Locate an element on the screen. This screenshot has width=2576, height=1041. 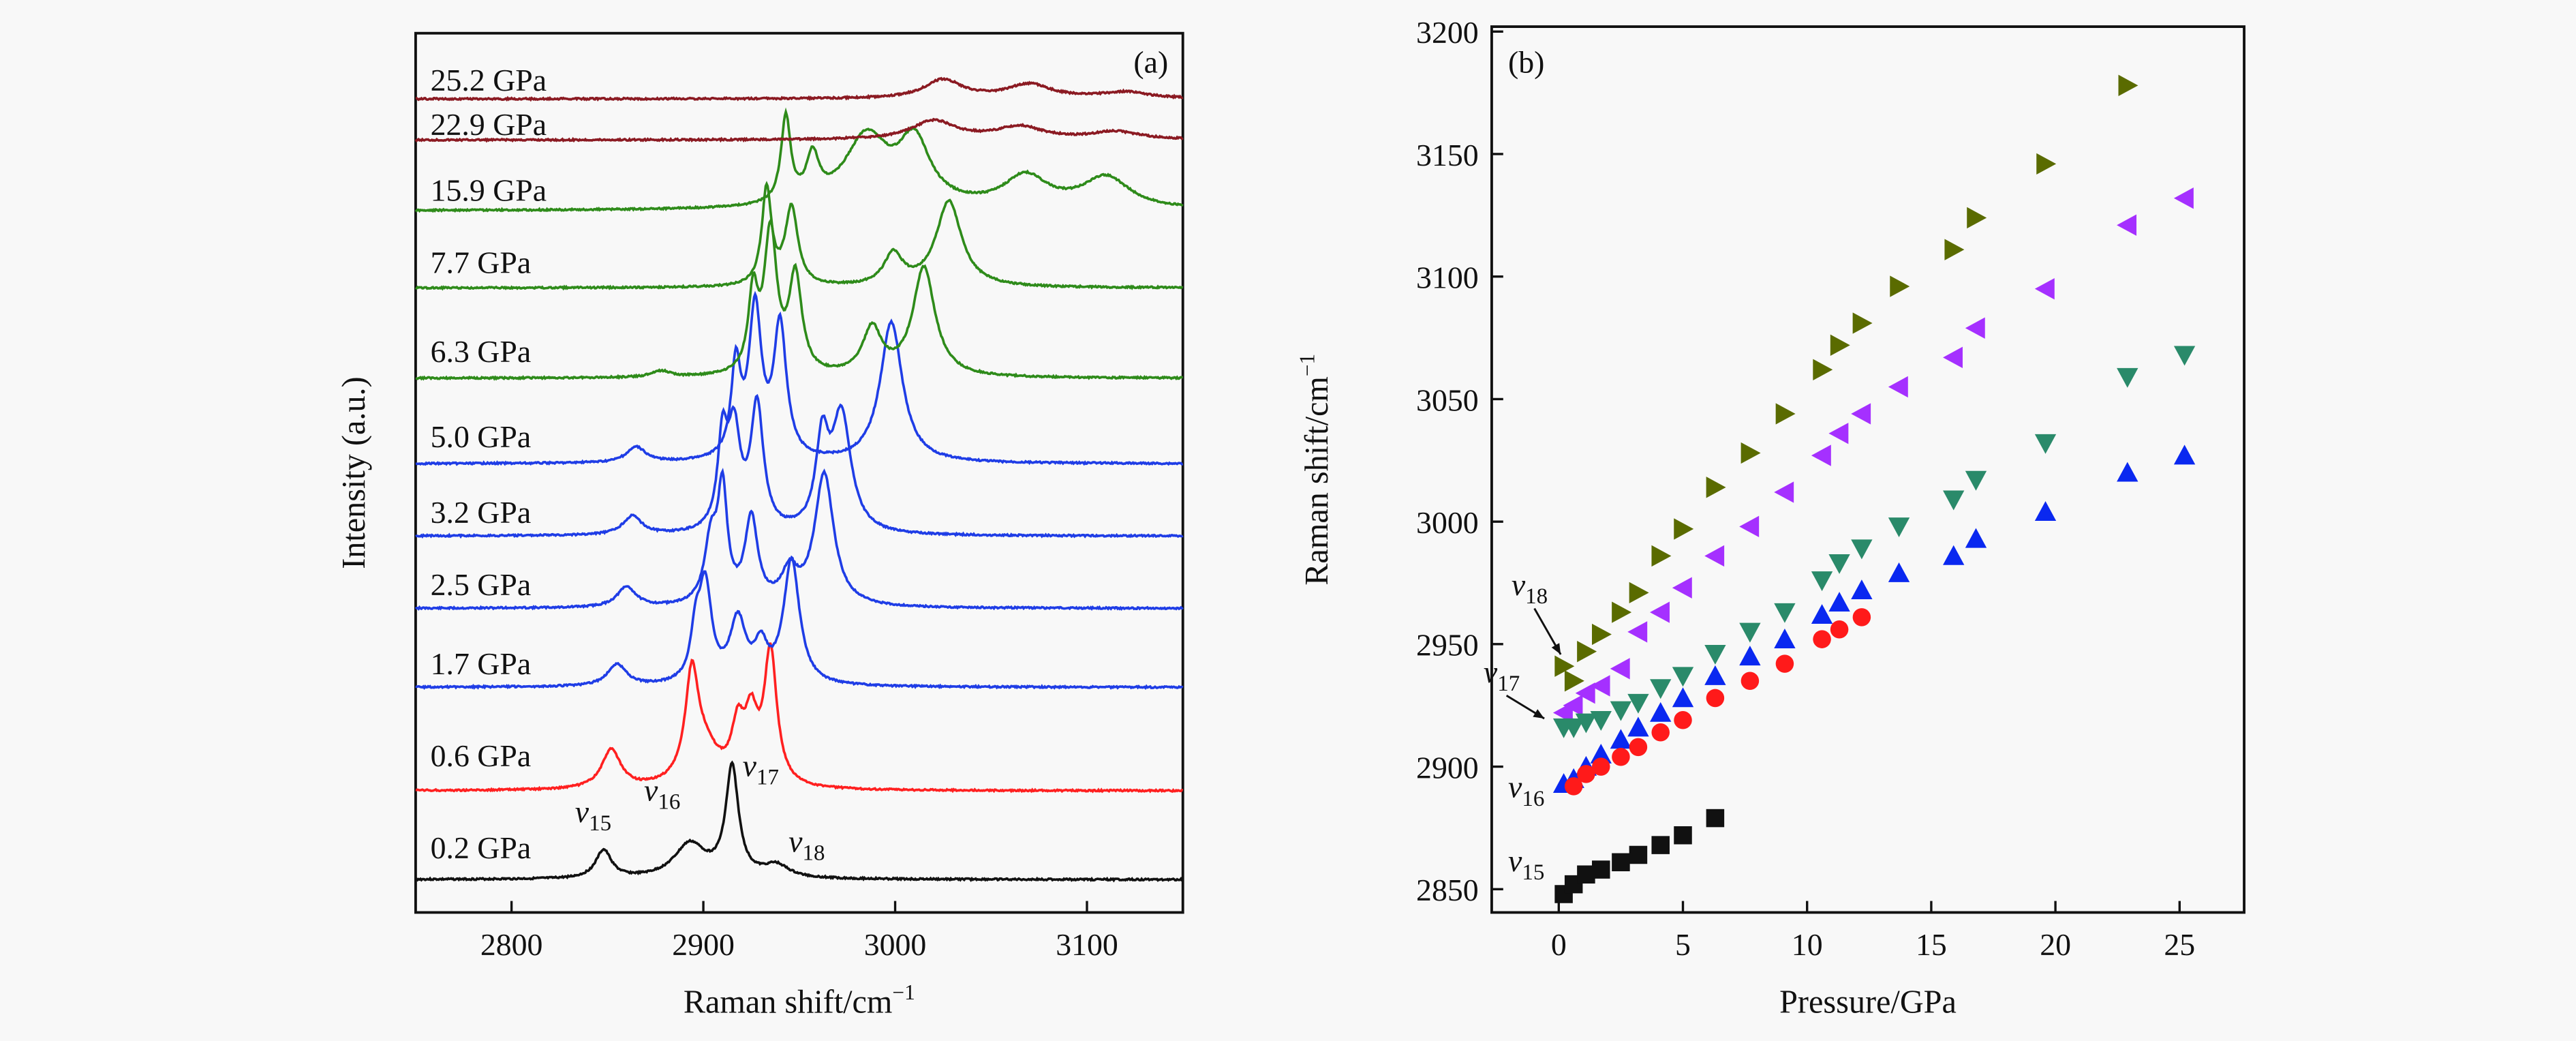
mode-annotation: v16 is located at coordinates (1526, 790).